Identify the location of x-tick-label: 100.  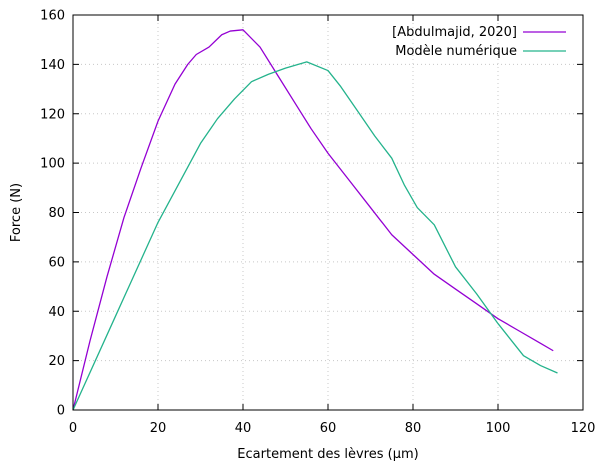
(498, 428).